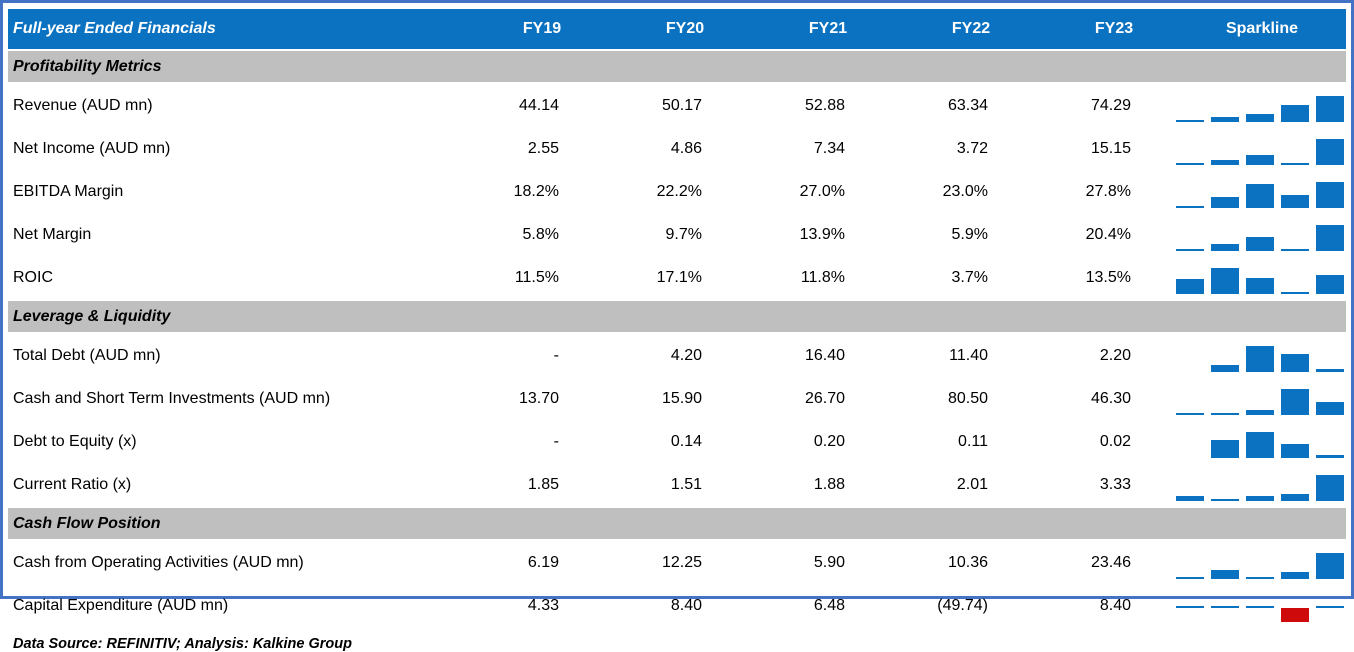 This screenshot has height=652, width=1354. Describe the element at coordinates (679, 191) in the screenshot. I see `value-cell: 22.2%` at that location.